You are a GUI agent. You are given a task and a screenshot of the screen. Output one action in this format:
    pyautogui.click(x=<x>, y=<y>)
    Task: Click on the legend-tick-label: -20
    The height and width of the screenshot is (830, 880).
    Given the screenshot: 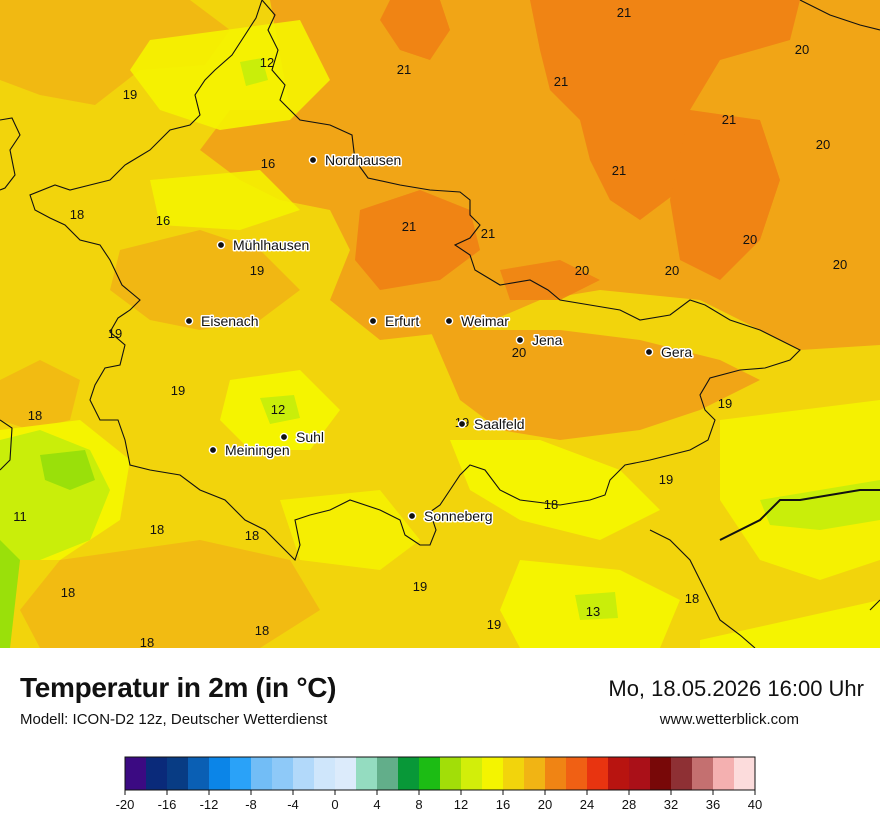 What is the action you would take?
    pyautogui.click(x=125, y=804)
    